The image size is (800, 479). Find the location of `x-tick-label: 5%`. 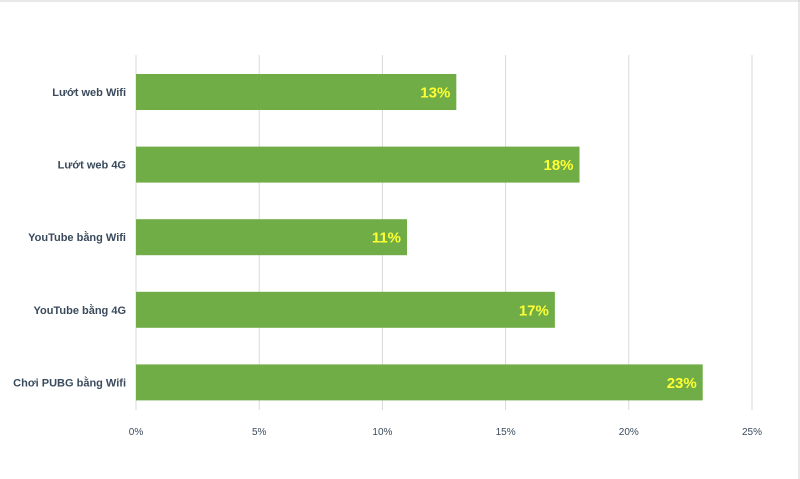

x-tick-label: 5% is located at coordinates (259, 432).